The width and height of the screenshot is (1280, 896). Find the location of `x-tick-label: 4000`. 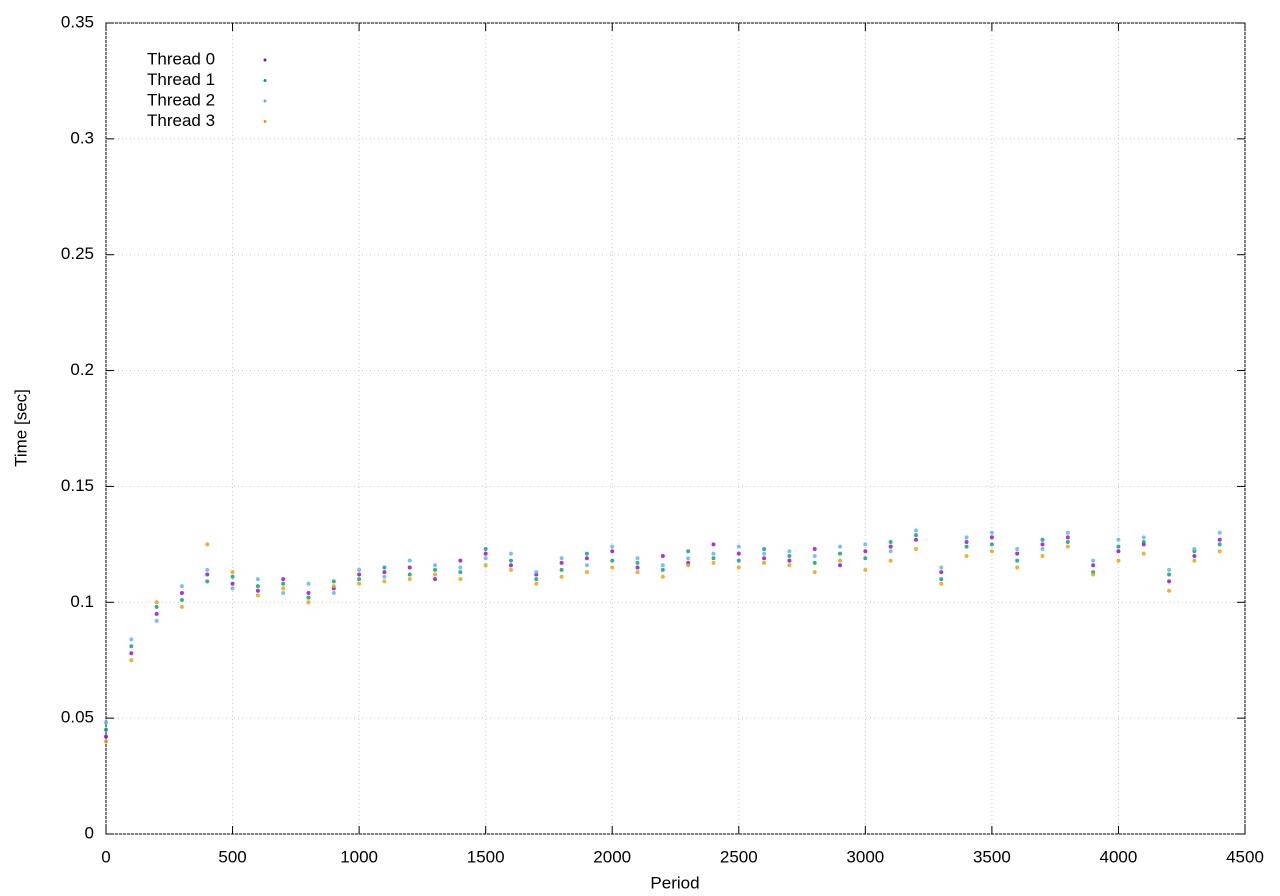

x-tick-label: 4000 is located at coordinates (1119, 856).